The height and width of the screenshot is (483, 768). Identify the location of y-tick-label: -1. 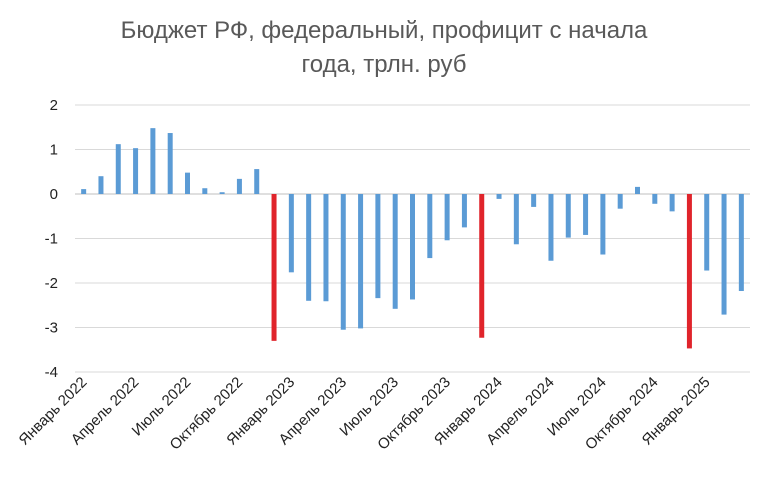
(51, 239).